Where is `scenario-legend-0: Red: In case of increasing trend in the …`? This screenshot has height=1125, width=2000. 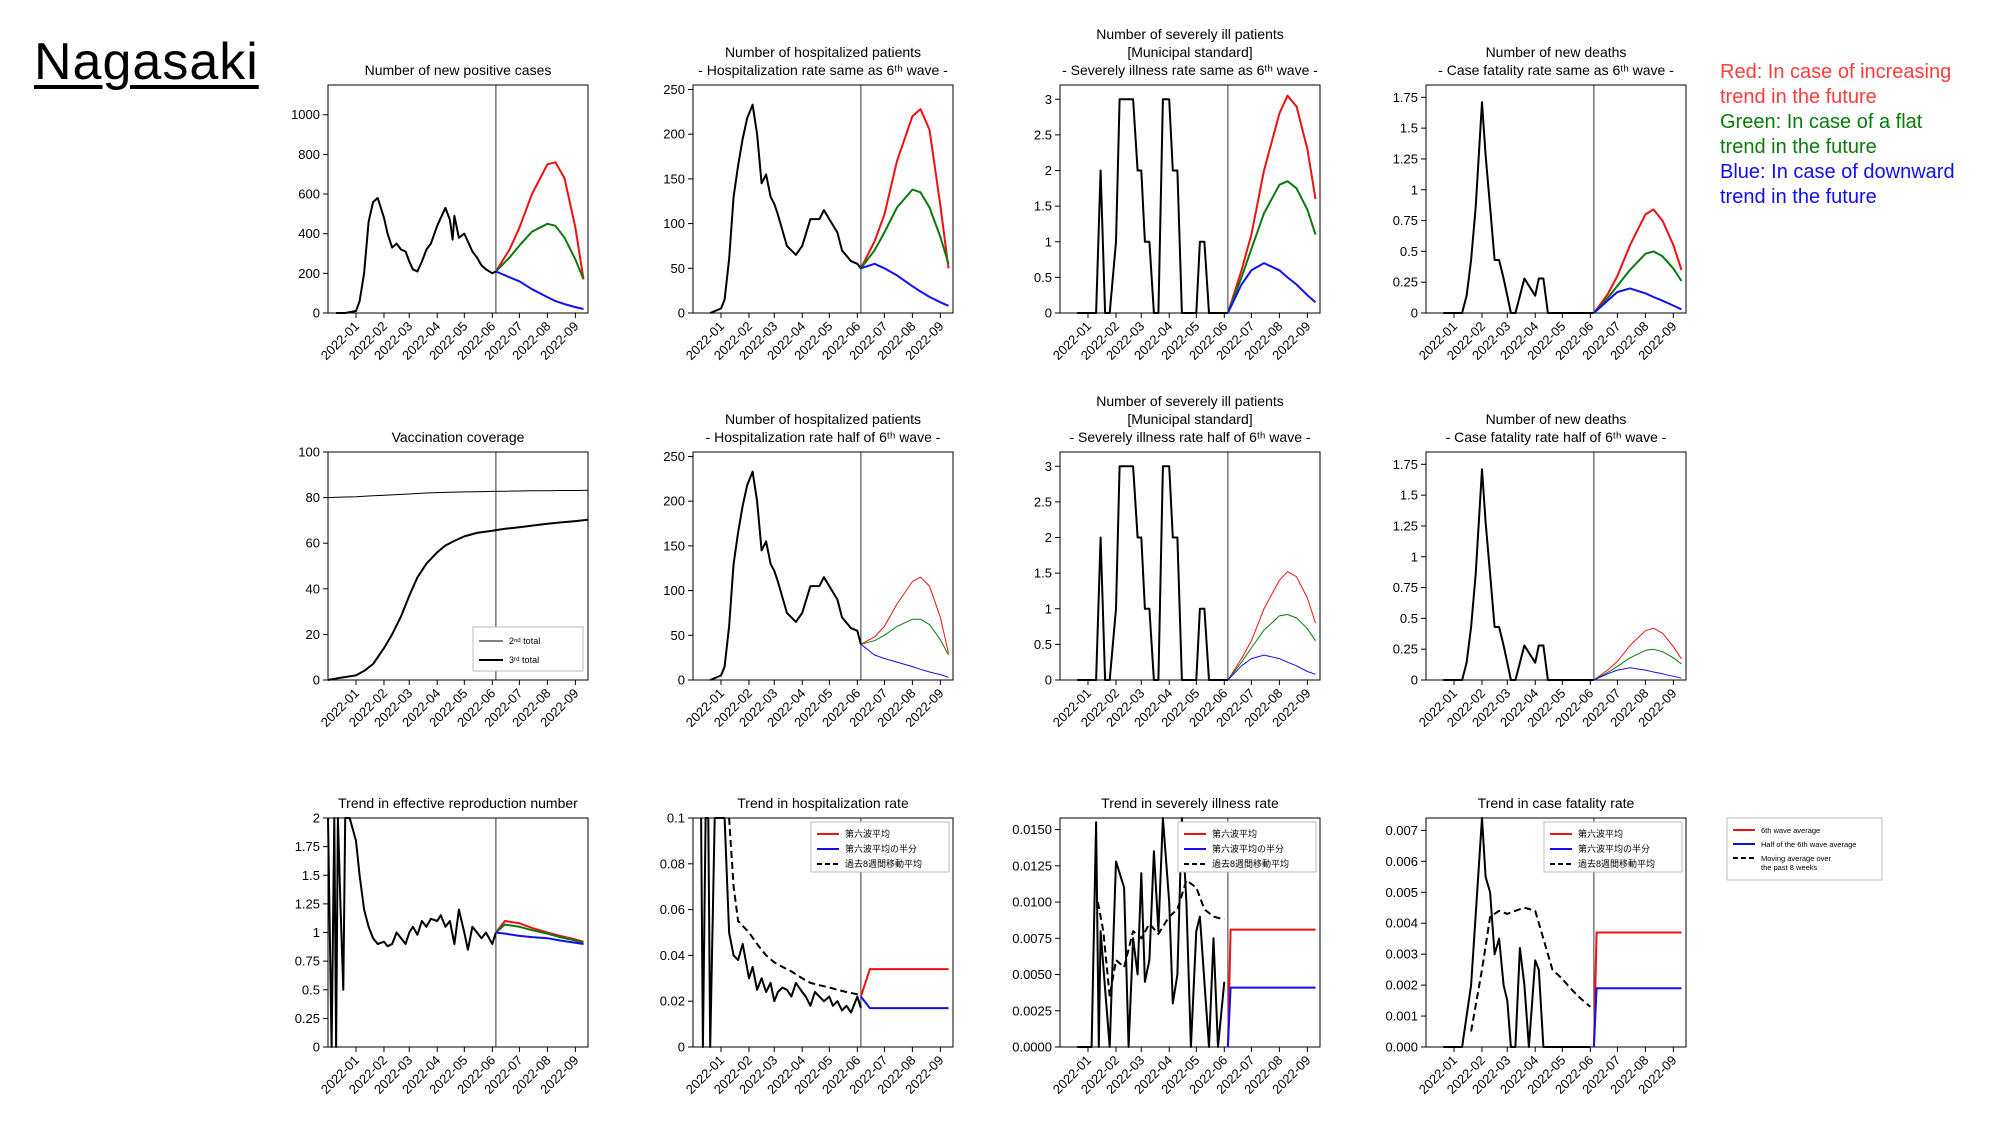
scenario-legend-0: Red: In case of increasing trend in the … is located at coordinates (1836, 84).